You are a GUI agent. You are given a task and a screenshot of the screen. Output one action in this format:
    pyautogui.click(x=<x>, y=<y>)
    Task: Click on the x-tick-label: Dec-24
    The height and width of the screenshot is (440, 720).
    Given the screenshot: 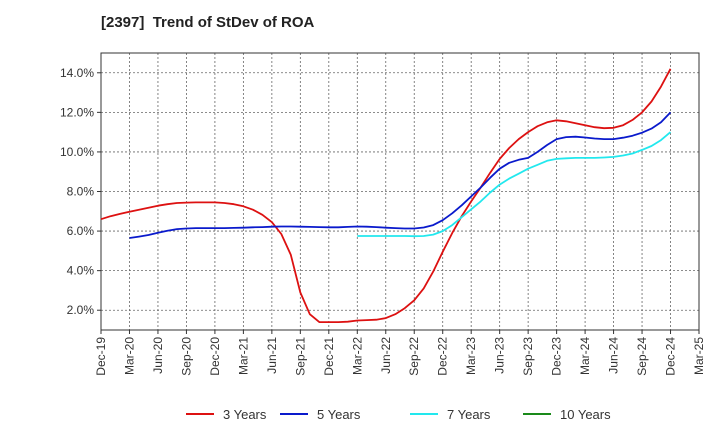 What is the action you would take?
    pyautogui.click(x=671, y=356)
    